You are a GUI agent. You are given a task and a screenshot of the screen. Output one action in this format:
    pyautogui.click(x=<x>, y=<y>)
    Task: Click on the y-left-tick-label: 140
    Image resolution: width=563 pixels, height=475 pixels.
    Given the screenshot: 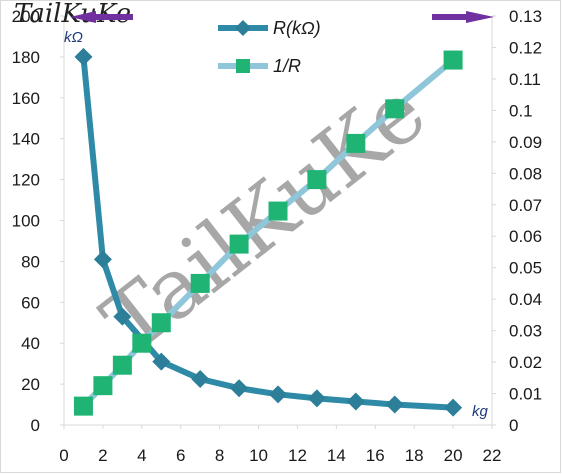 What is the action you would take?
    pyautogui.click(x=26, y=139)
    